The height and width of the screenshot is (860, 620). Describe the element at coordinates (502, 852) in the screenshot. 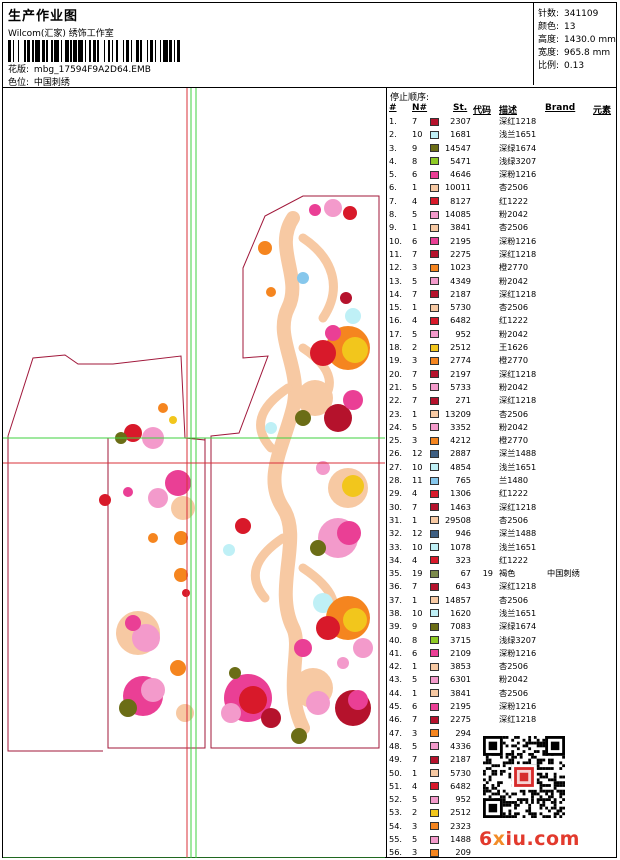

I see `table-row: 56. 3 209` at that location.